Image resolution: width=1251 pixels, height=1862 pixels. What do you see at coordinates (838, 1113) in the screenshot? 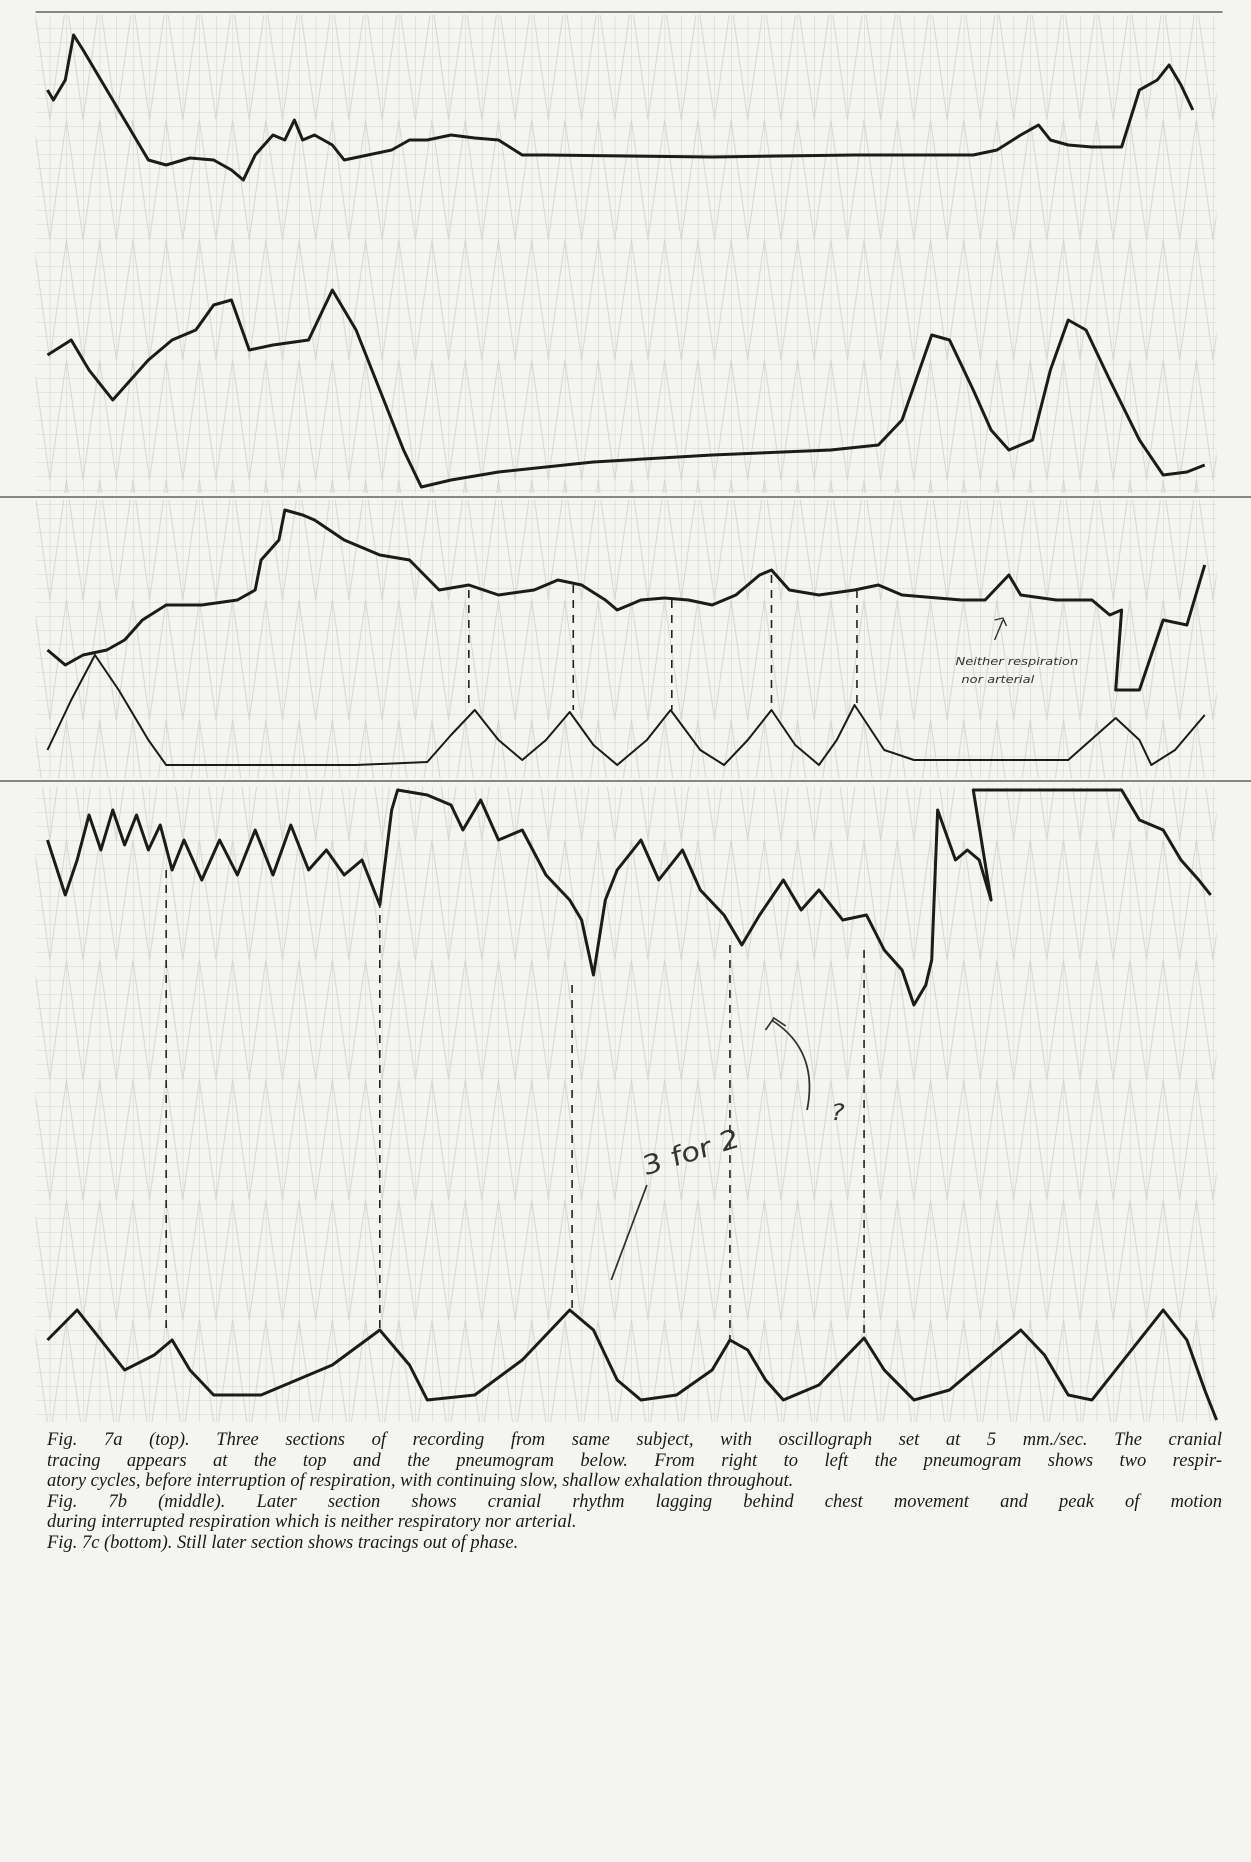
I see `annotation: ?` at bounding box center [838, 1113].